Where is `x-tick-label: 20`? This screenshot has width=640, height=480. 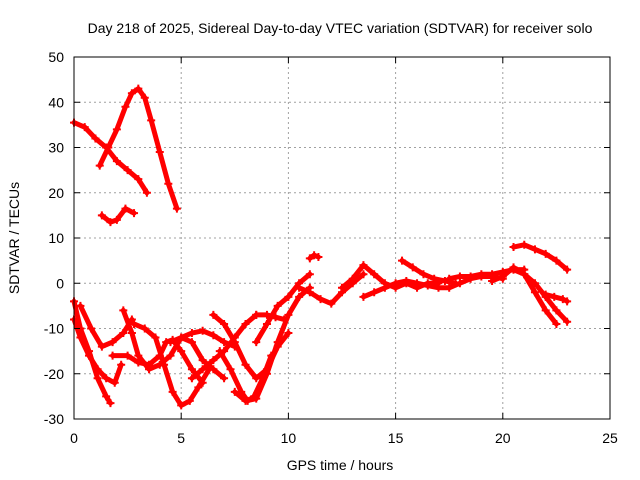
x-tick-label: 20 is located at coordinates (503, 438).